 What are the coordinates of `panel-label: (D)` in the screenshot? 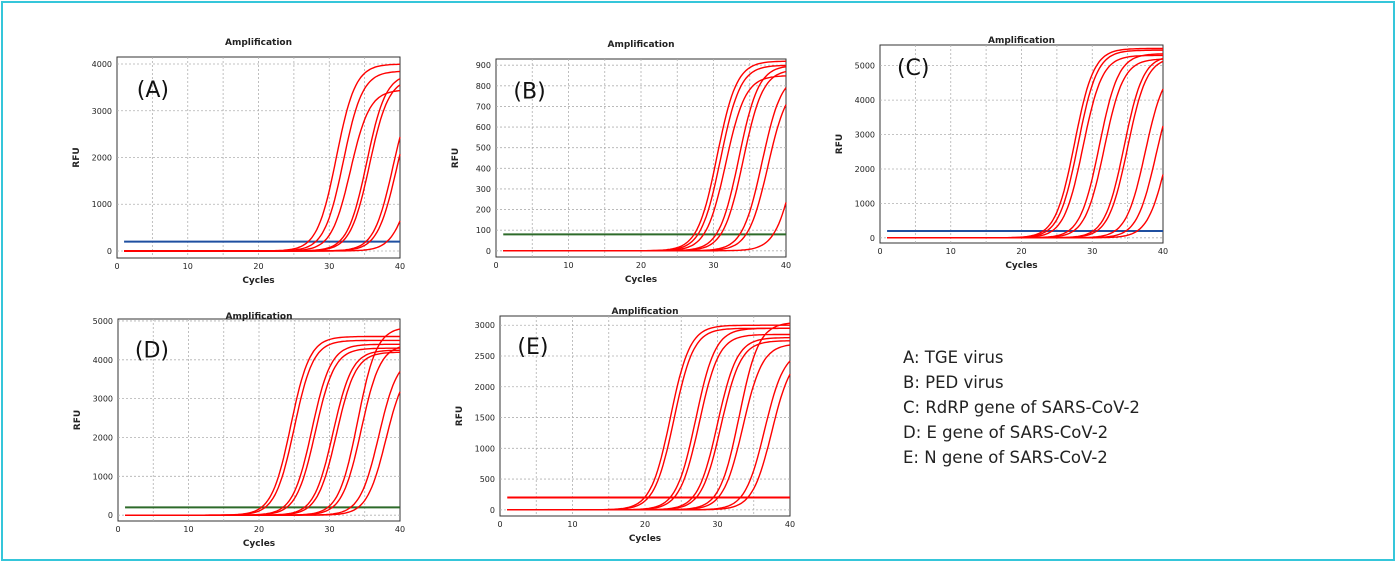 It's located at (152, 350).